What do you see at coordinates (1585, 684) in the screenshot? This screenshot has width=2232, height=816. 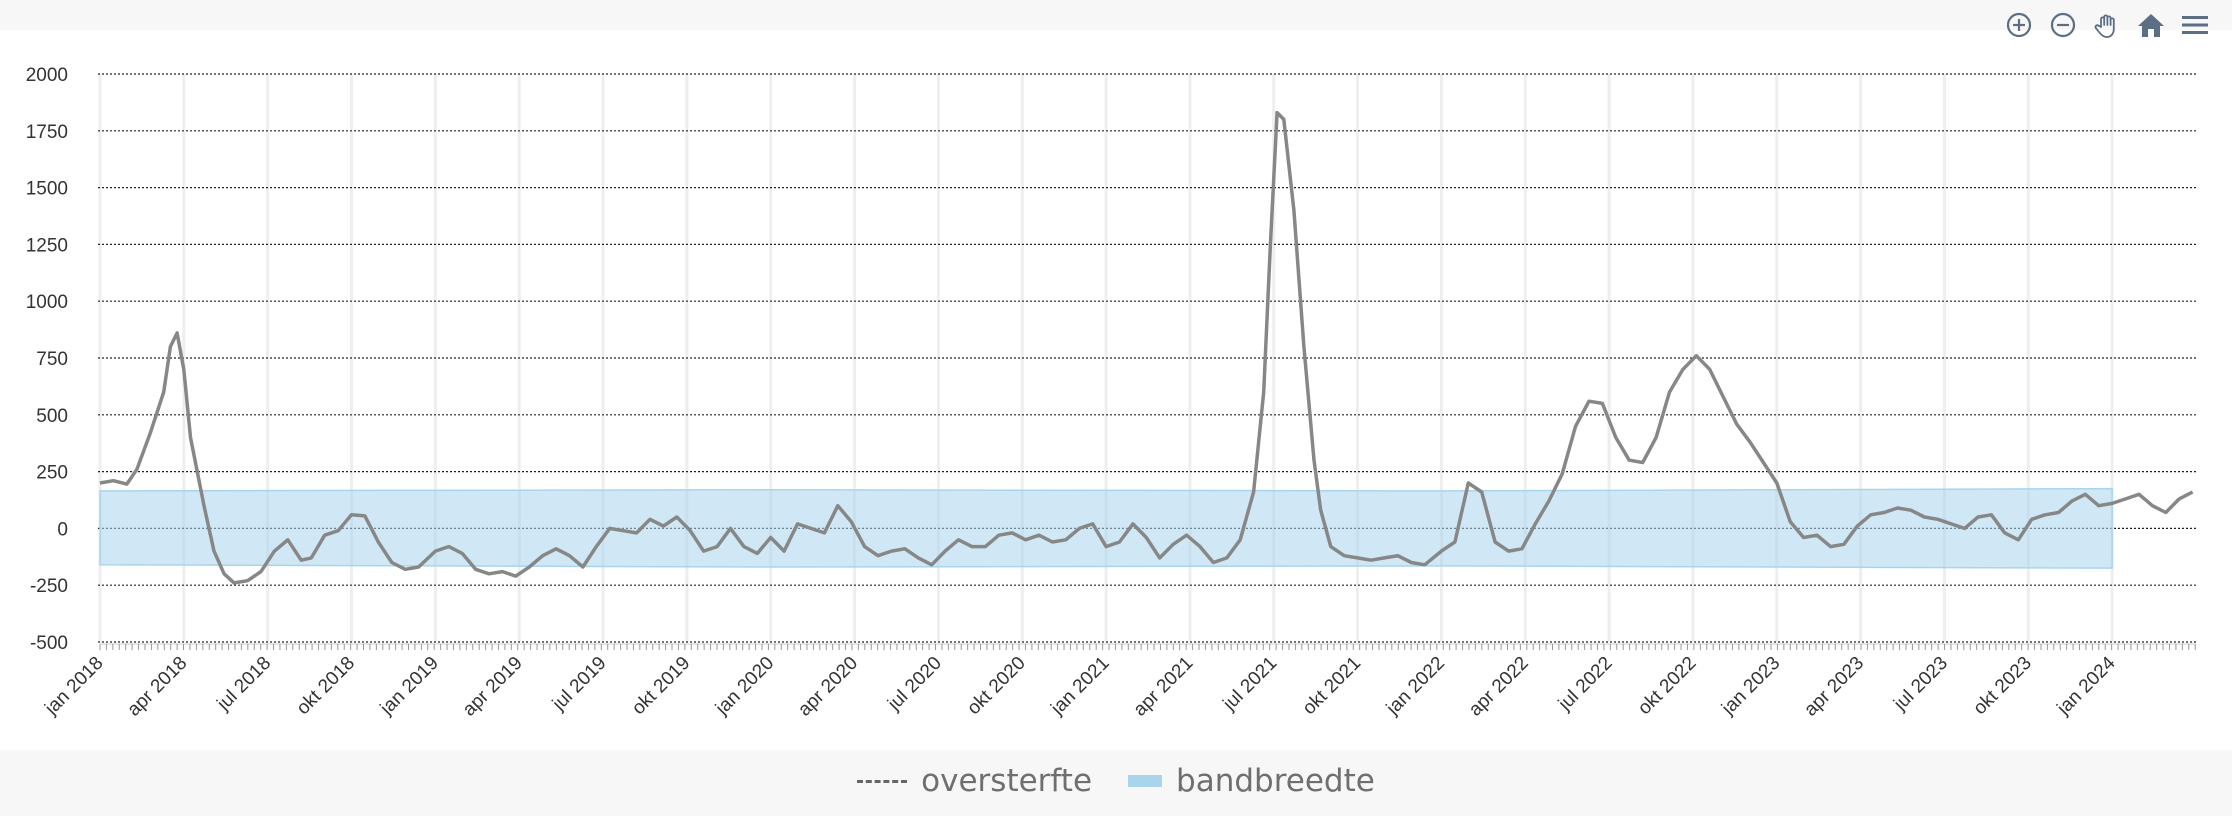 I see `x-tick-label: jul 2022` at bounding box center [1585, 684].